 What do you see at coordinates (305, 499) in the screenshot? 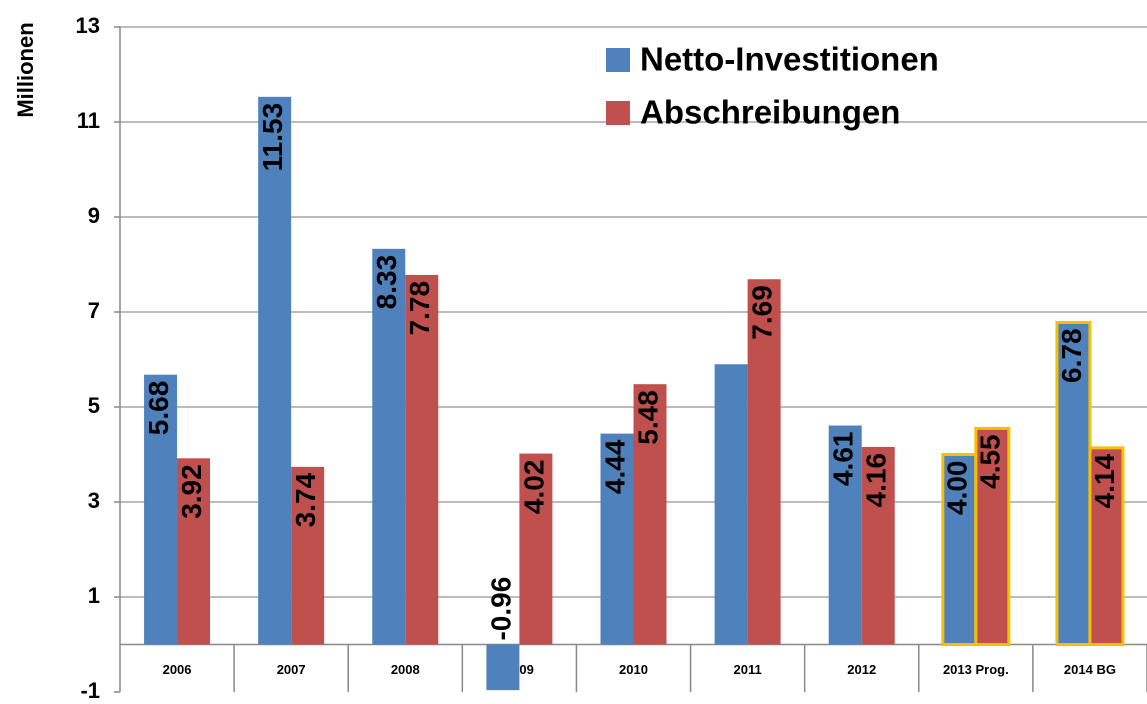
I see `data-label: 3.74` at bounding box center [305, 499].